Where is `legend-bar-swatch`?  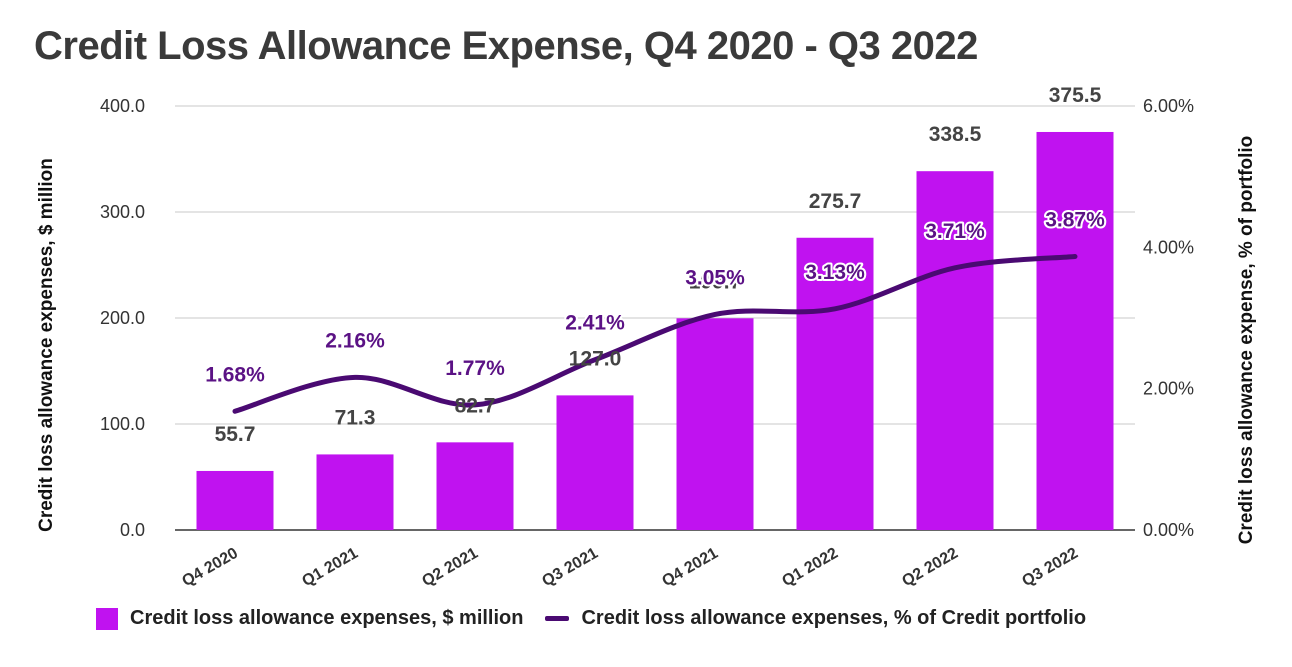 legend-bar-swatch is located at coordinates (107, 618).